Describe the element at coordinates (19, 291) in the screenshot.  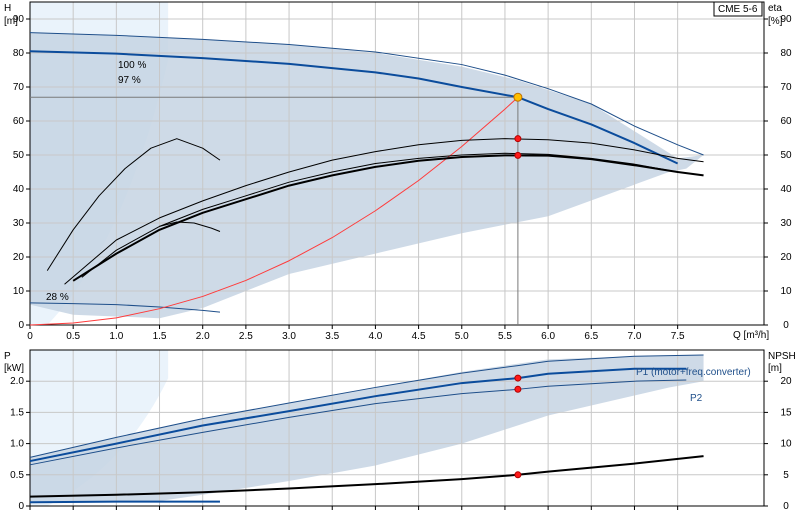
I see `top-left-tick-label-1: 10` at that location.